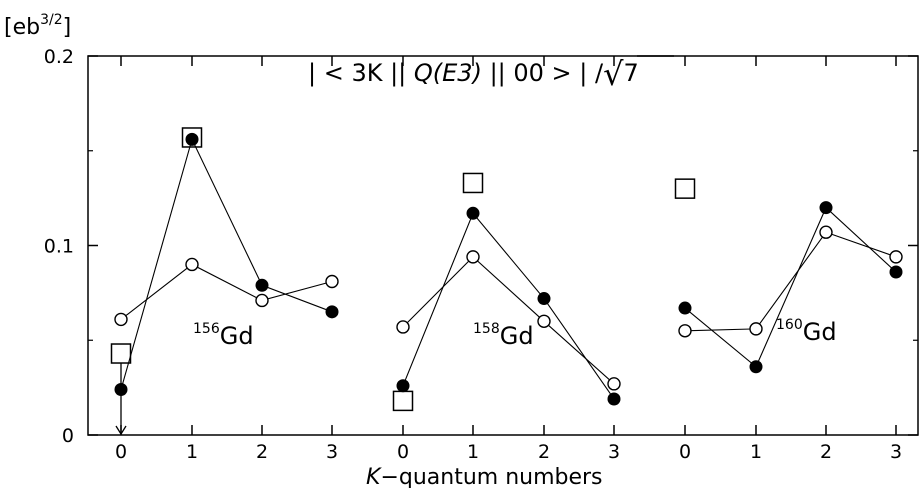 This screenshot has width=923, height=488. I want to click on y-axis-label: [eb3/2], so click(37, 26).